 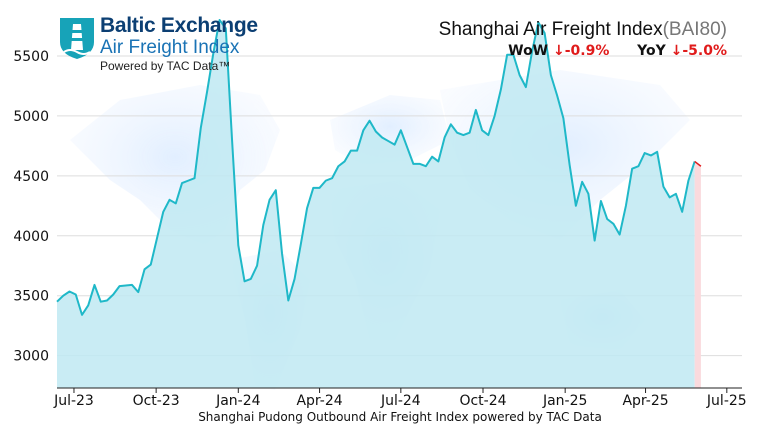 What do you see at coordinates (698, 51) in the screenshot?
I see `yoy-value: ↓-5.0%` at bounding box center [698, 51].